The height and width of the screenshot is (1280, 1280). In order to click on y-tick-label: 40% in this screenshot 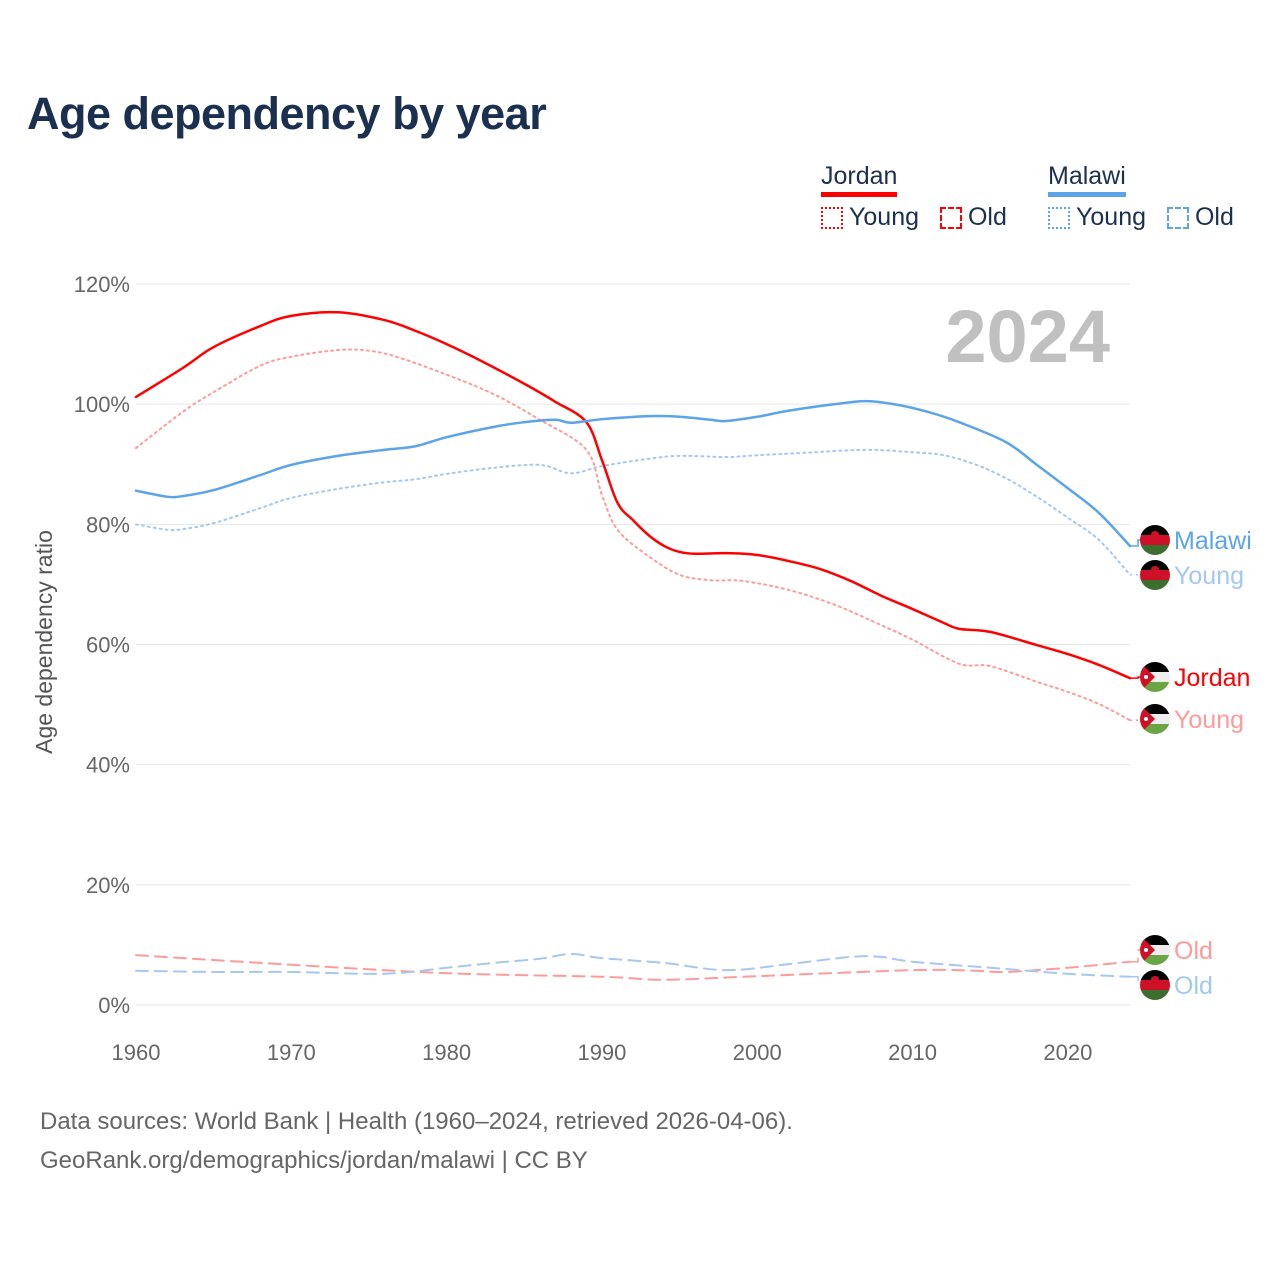, I will do `click(108, 765)`.